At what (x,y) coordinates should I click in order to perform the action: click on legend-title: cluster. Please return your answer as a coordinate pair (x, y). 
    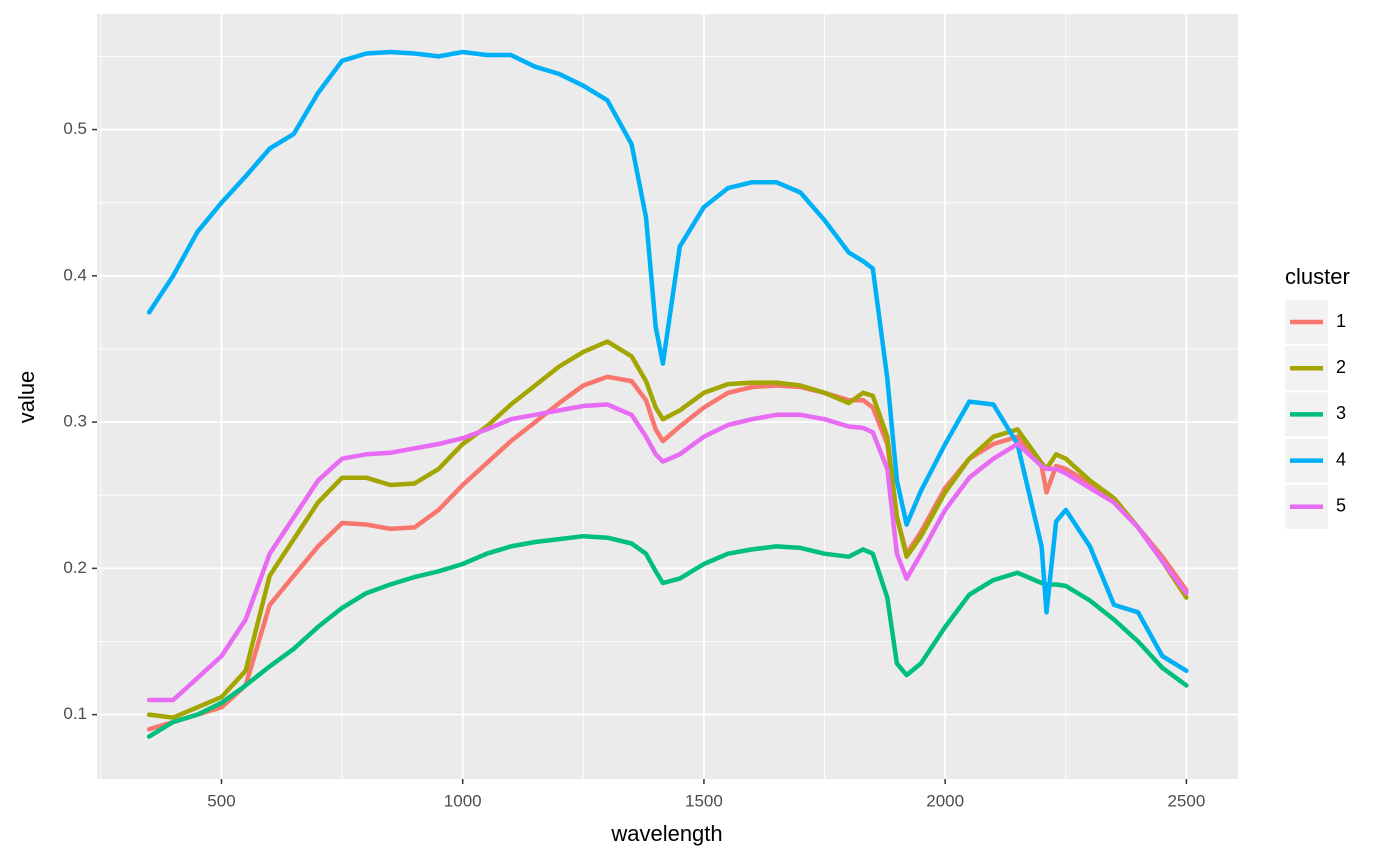
    Looking at the image, I should click on (1317, 276).